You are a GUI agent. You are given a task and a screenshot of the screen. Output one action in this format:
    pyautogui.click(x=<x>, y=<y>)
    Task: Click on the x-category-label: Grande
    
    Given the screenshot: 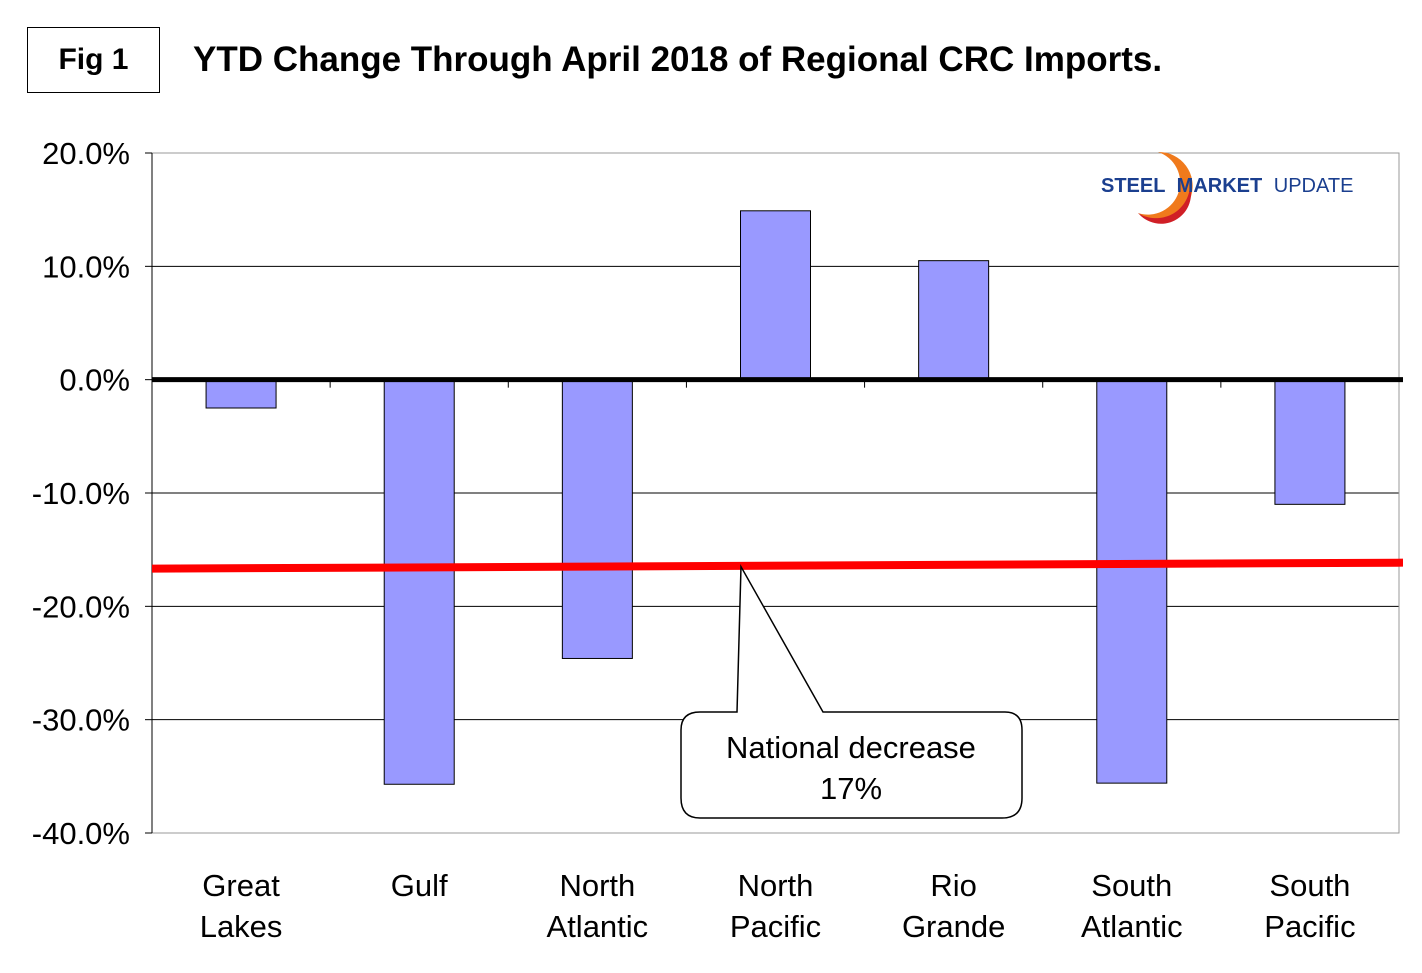 What is the action you would take?
    pyautogui.click(x=953, y=926)
    